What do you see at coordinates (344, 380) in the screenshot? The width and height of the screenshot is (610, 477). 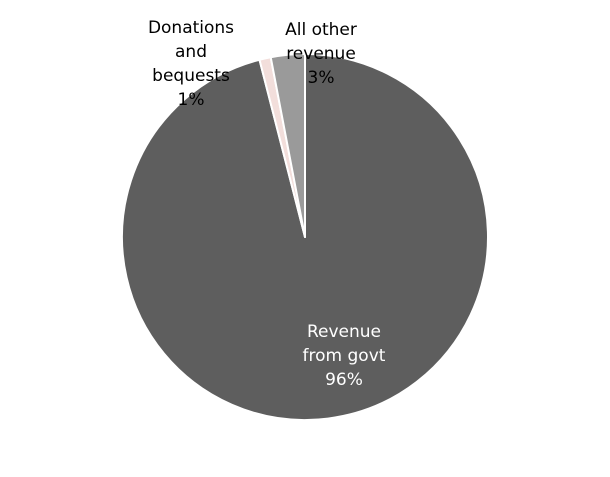 I see `pie-slice-label-line: 96%` at bounding box center [344, 380].